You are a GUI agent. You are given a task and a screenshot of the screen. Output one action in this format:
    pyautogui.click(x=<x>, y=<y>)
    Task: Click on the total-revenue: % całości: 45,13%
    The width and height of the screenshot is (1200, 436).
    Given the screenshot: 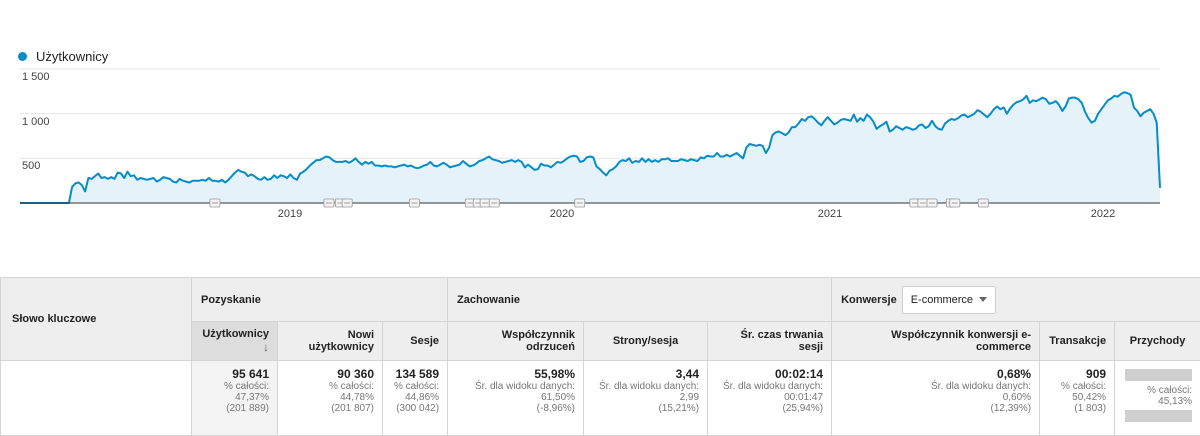 What is the action you would take?
    pyautogui.click(x=1157, y=398)
    